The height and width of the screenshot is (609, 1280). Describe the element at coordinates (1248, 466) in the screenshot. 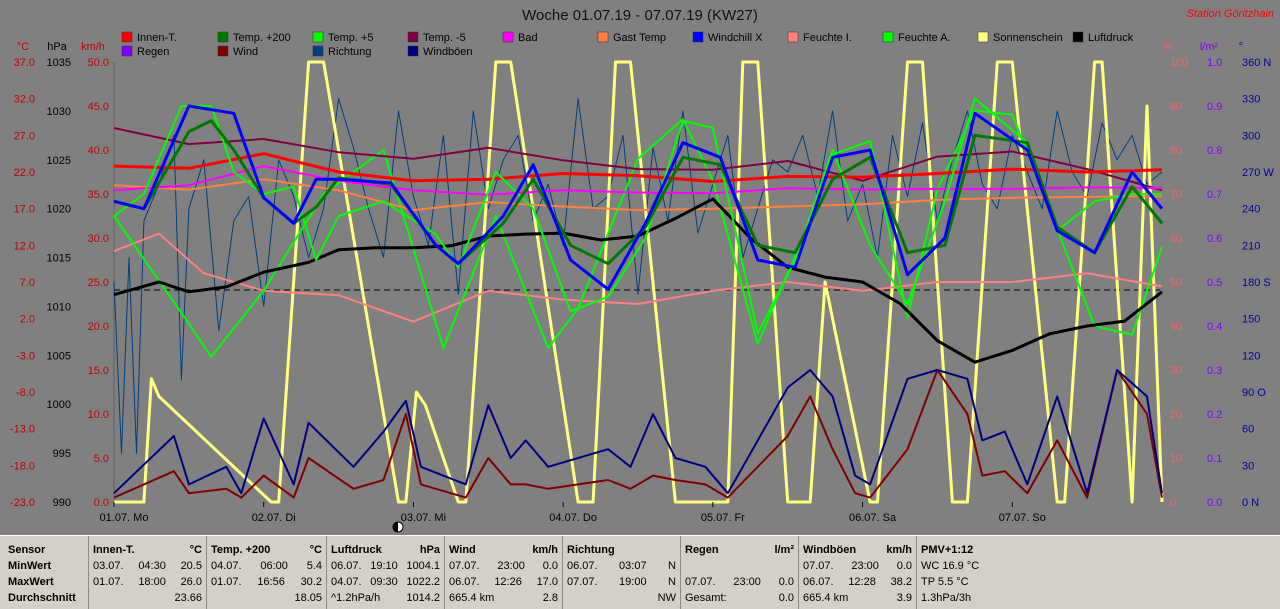

I see `direction-tick-label: 30` at that location.